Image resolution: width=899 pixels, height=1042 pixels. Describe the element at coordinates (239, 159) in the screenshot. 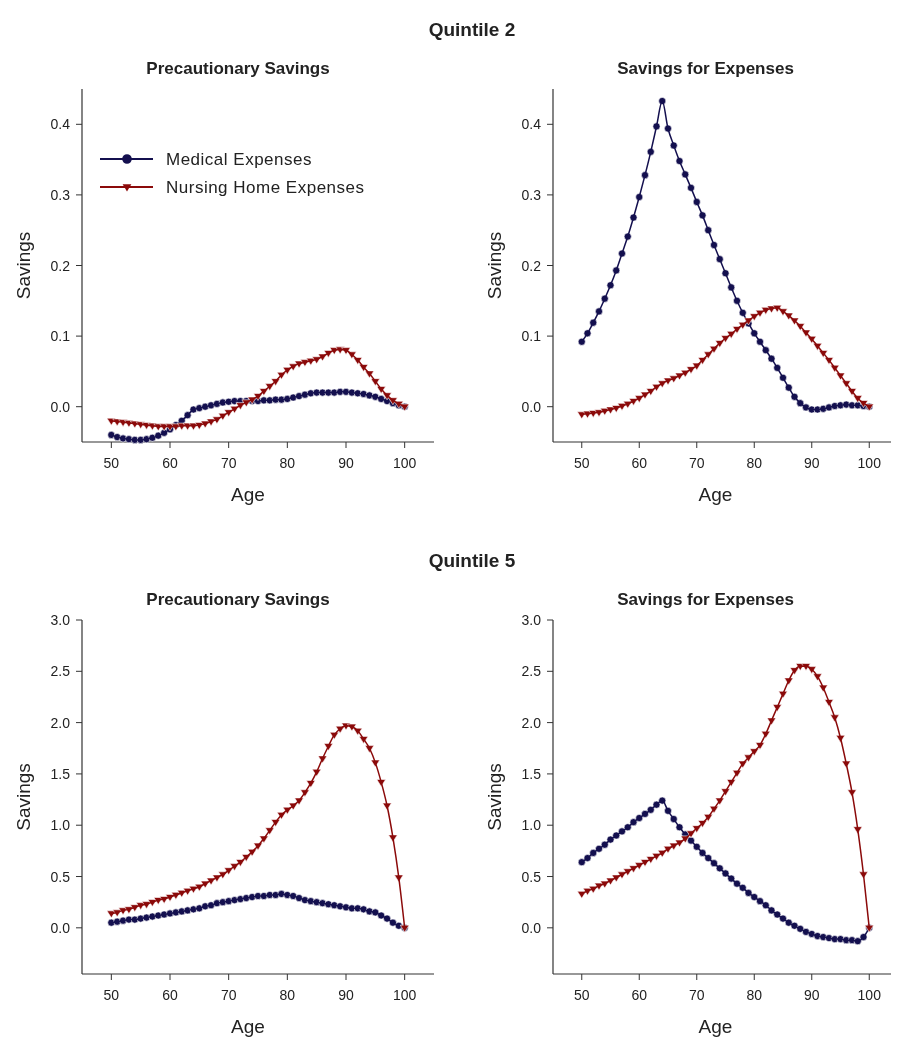

I see `legend-label: Medical Expenses` at that location.